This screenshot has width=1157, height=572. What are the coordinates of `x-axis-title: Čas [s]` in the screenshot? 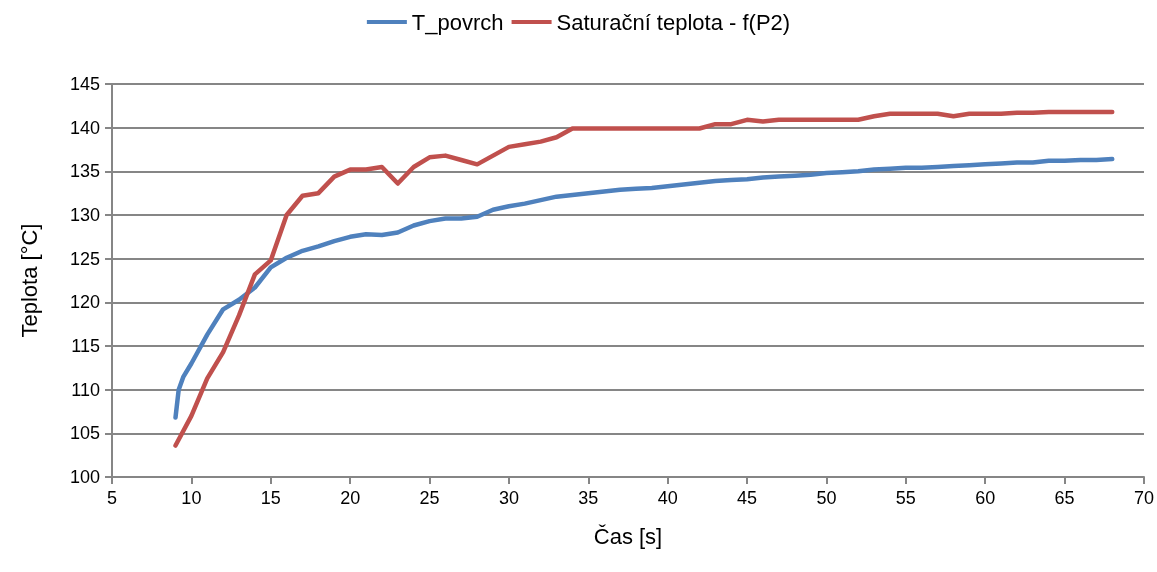 It's located at (628, 536).